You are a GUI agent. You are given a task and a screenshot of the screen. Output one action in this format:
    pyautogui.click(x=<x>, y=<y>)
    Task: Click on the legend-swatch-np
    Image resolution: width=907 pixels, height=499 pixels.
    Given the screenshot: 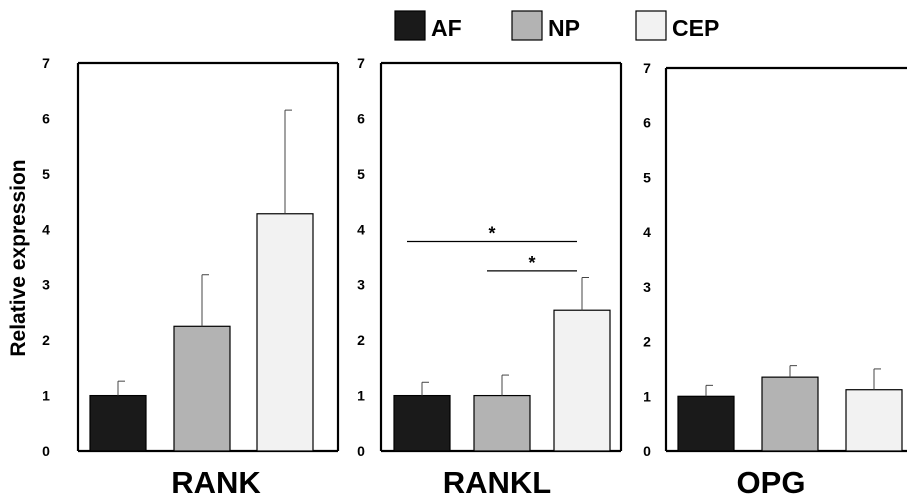 What is the action you would take?
    pyautogui.click(x=527, y=25)
    